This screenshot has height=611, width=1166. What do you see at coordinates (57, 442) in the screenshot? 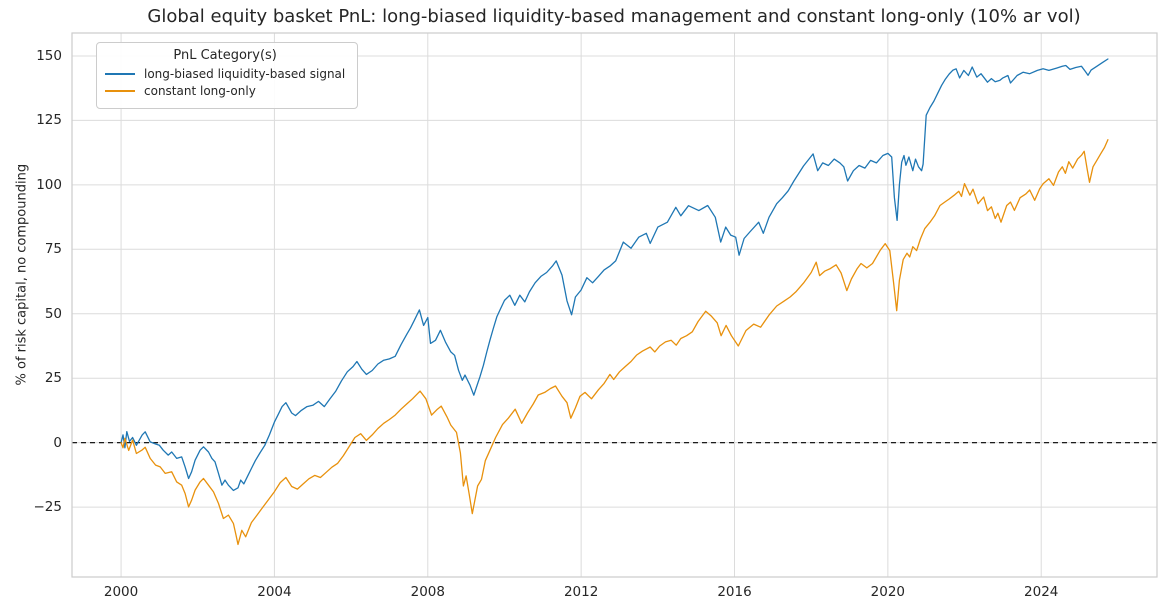
I see `y-tick-label: 0` at bounding box center [57, 442].